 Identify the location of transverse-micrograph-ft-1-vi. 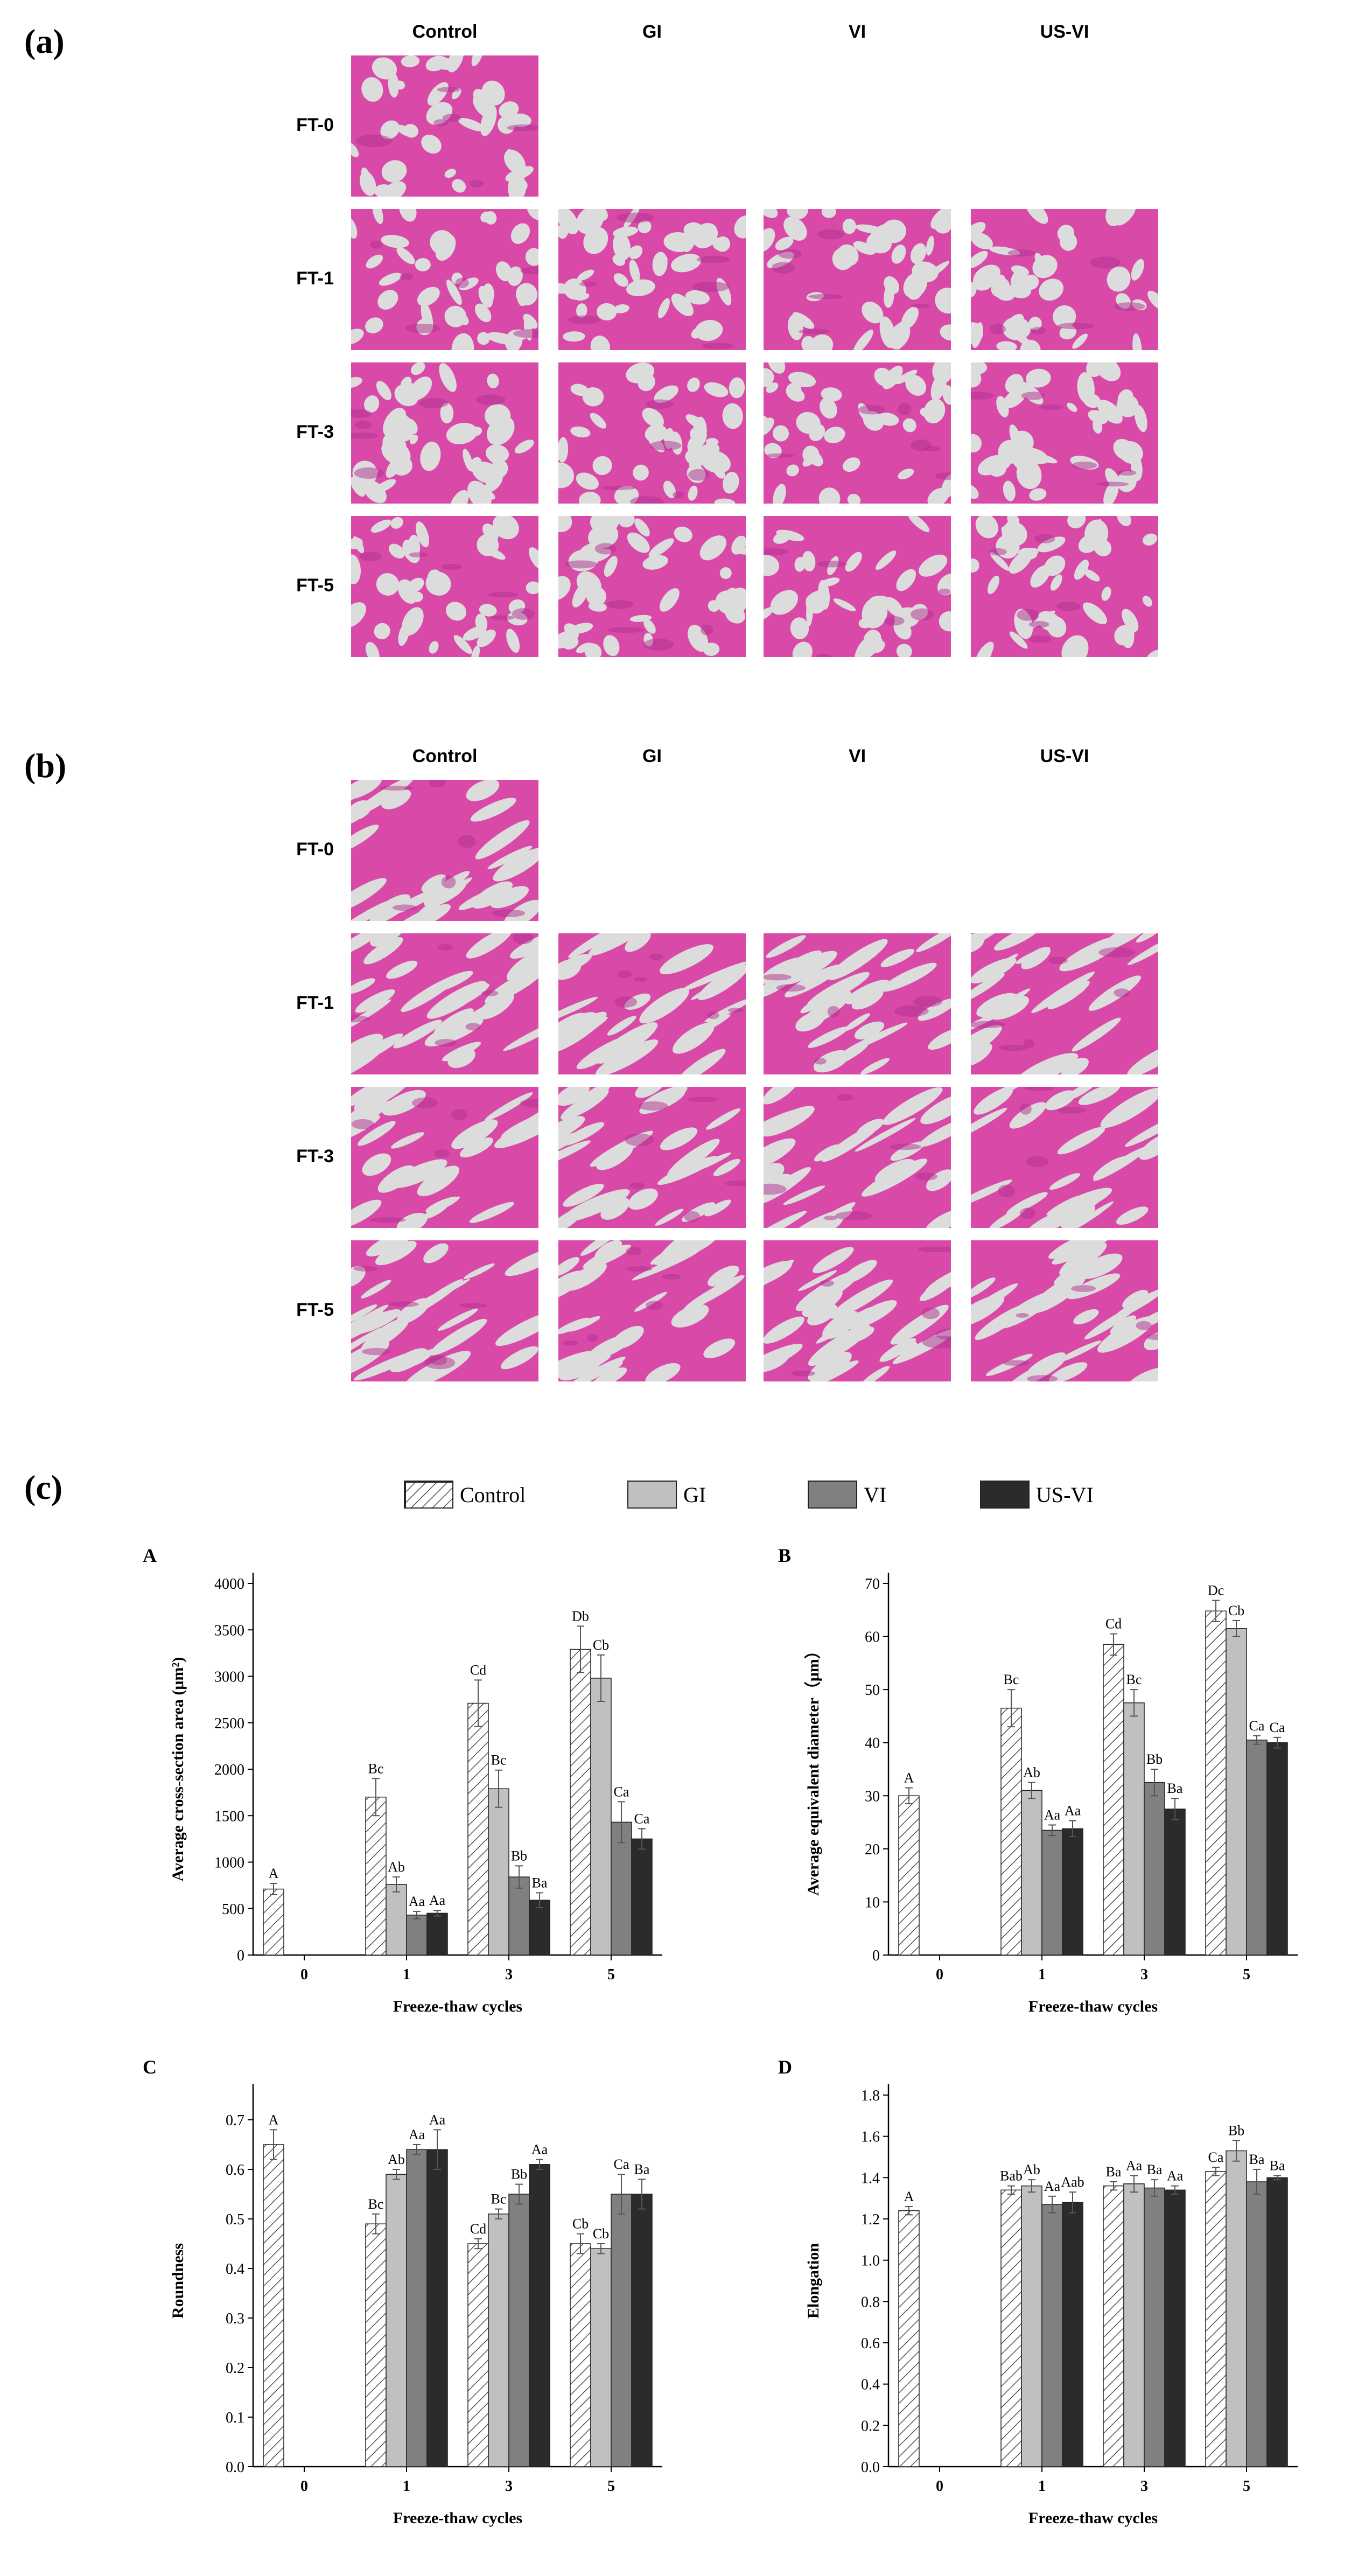
(857, 279).